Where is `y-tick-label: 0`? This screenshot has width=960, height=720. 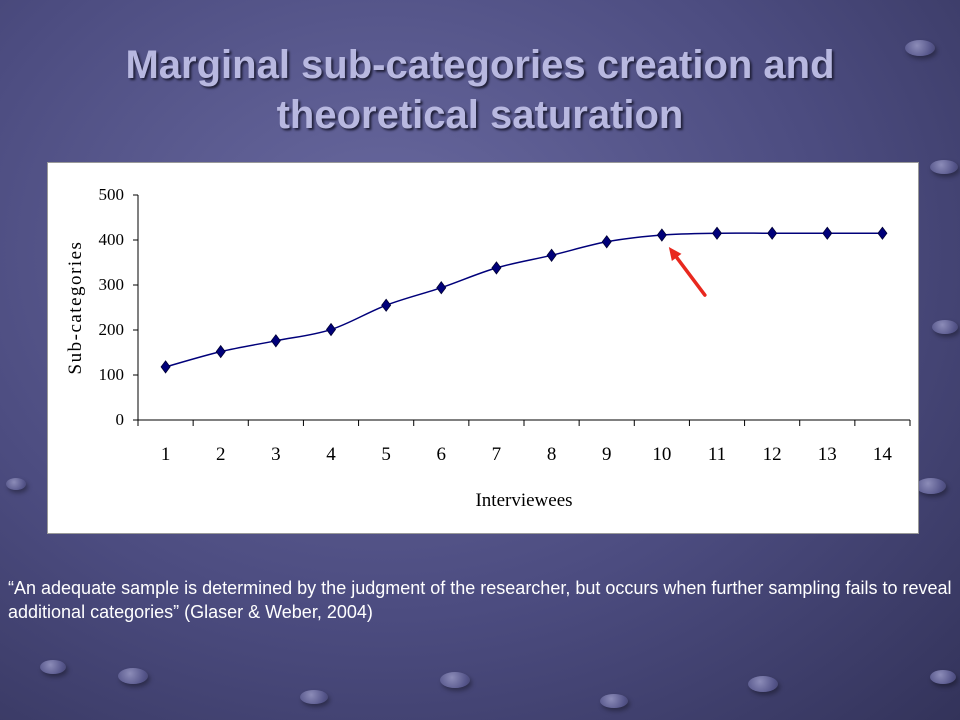 y-tick-label: 0 is located at coordinates (120, 419).